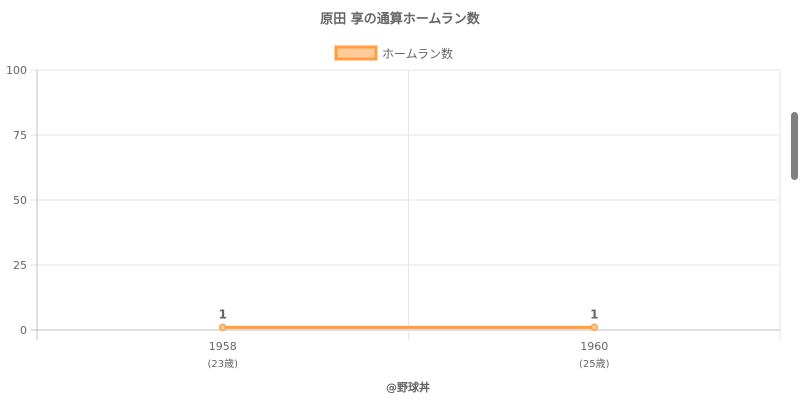 The height and width of the screenshot is (400, 800). Describe the element at coordinates (16, 70) in the screenshot. I see `y-tick-label: 100` at that location.